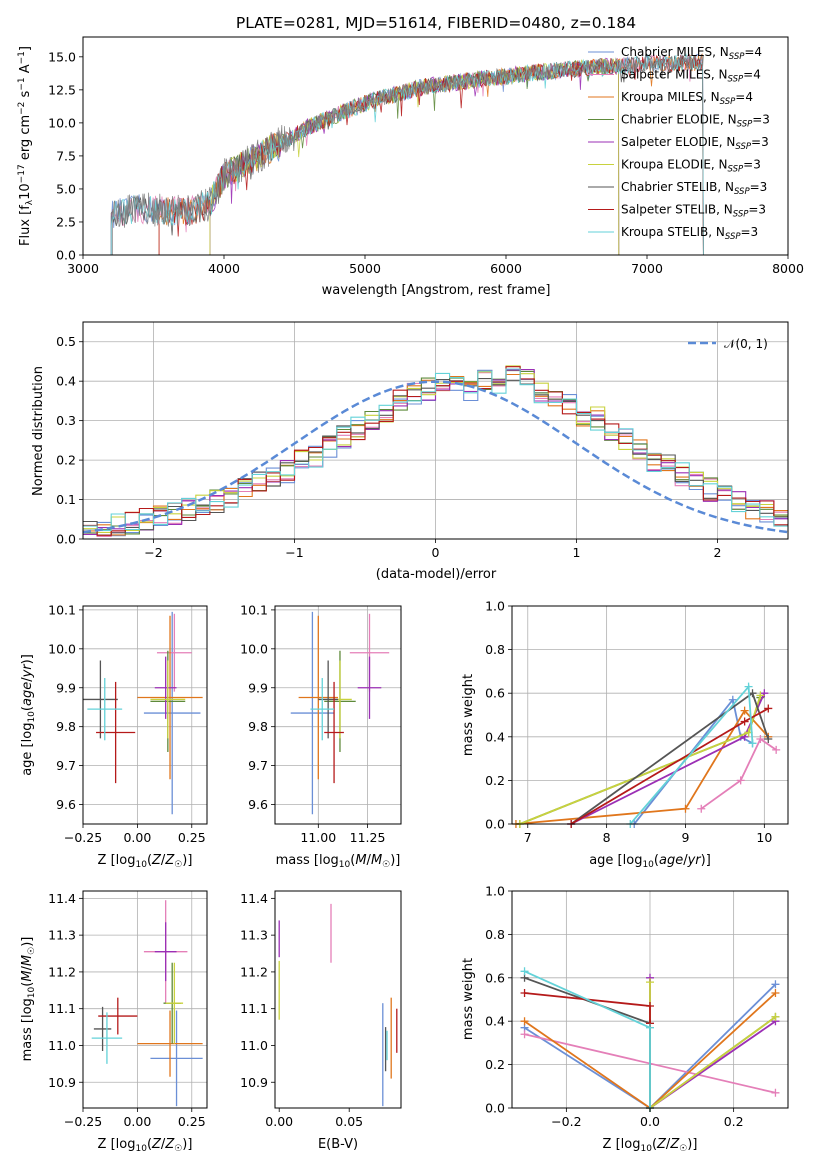 Image resolution: width=819 pixels, height=1170 pixels. What do you see at coordinates (145, 999) in the screenshot?
I see `mass-vs-Z-frame` at bounding box center [145, 999].